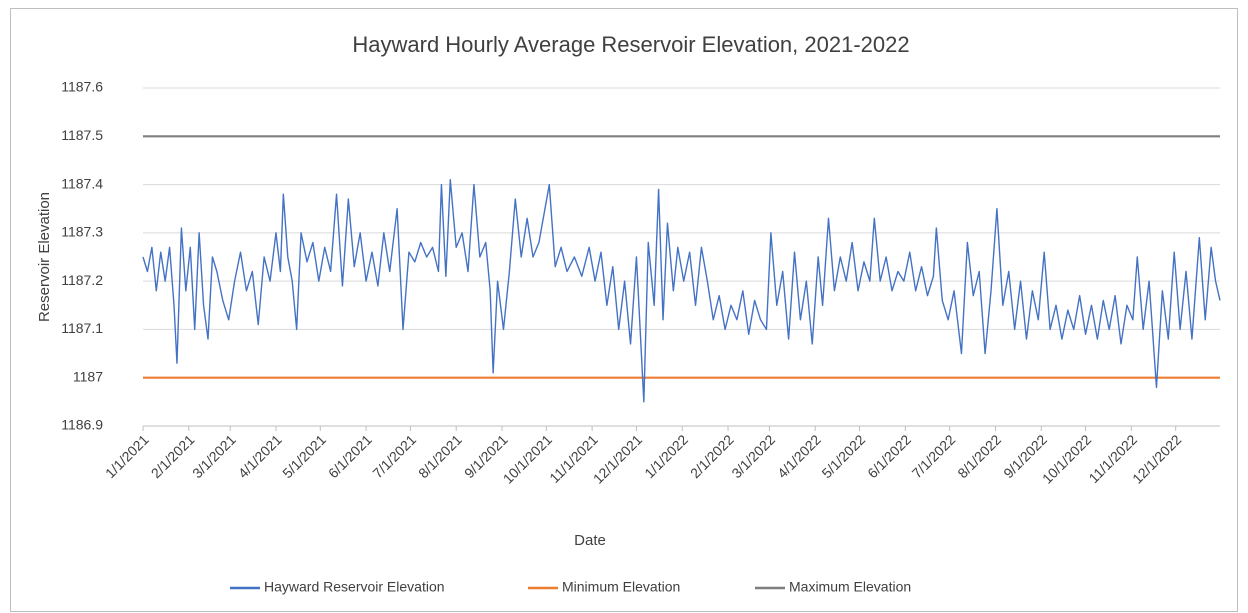  I want to click on y-tick-label: 1186.9, so click(82, 425).